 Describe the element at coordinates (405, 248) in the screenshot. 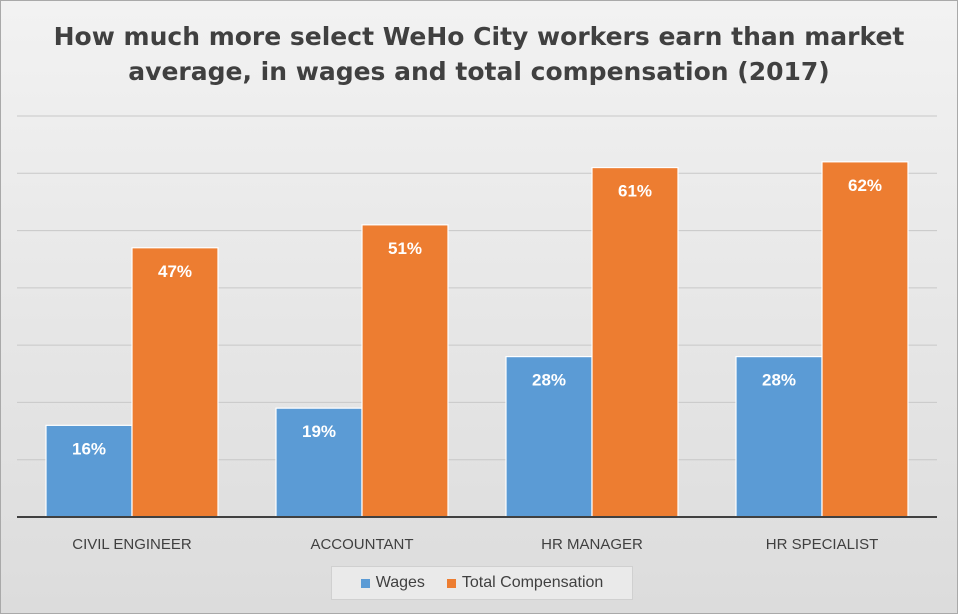

I see `bar-value-label: 51%` at that location.